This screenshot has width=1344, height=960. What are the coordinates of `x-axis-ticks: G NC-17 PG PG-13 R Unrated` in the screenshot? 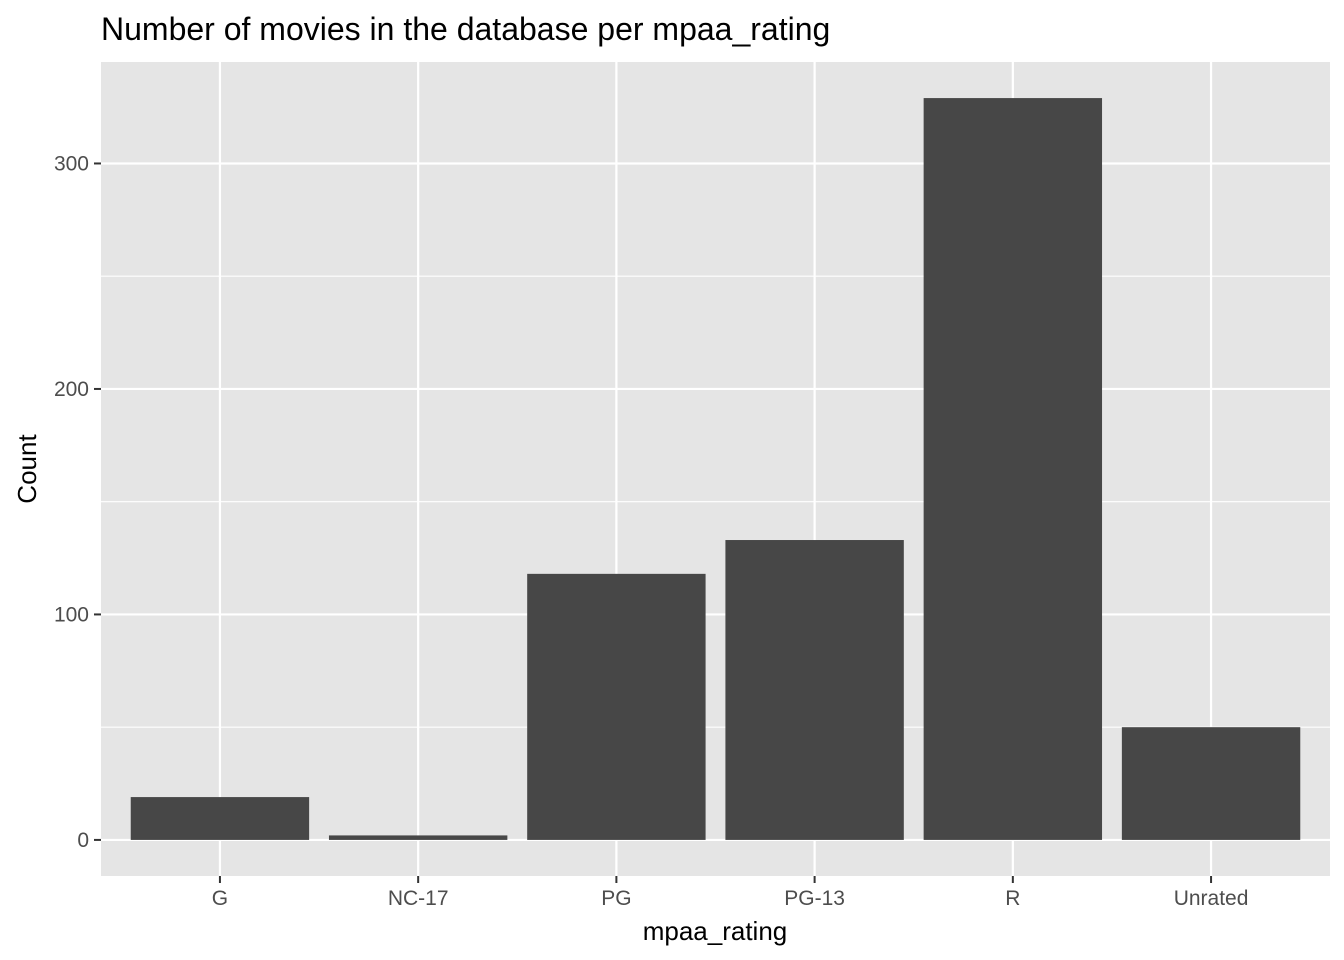 It's located at (730, 893).